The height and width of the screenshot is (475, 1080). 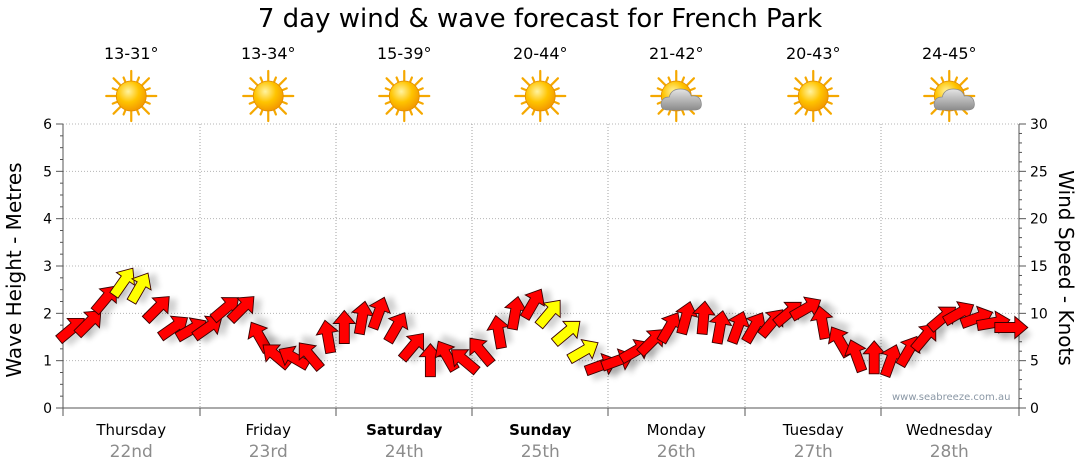 What do you see at coordinates (47, 314) in the screenshot?
I see `y-left-tick-label: 2` at bounding box center [47, 314].